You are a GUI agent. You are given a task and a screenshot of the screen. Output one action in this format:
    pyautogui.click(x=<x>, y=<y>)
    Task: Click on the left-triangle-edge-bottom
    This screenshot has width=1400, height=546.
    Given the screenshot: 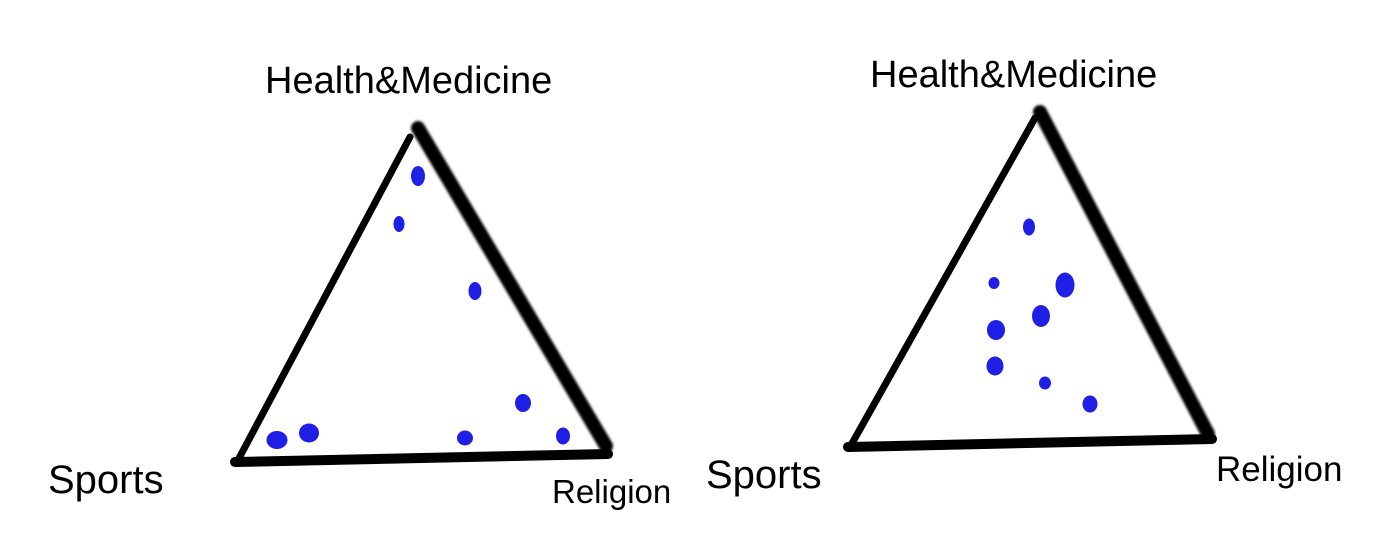 What is the action you would take?
    pyautogui.click(x=421, y=458)
    